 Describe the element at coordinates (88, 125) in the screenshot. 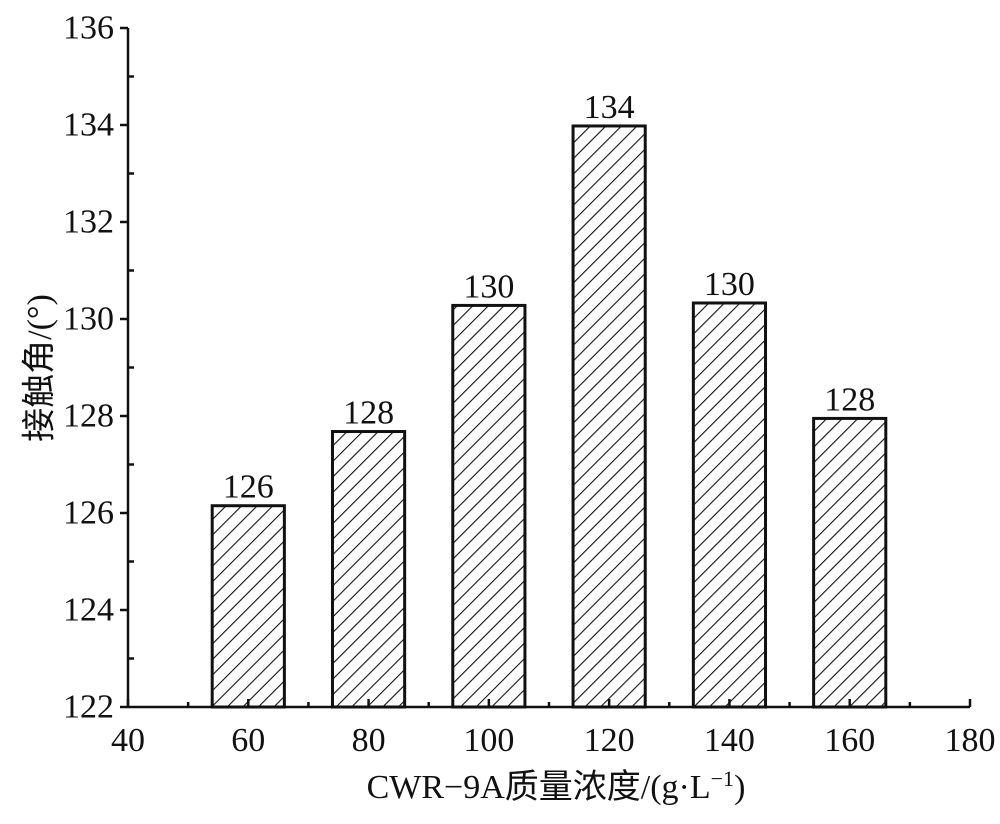

I see `y-tick-label-134: 134` at that location.